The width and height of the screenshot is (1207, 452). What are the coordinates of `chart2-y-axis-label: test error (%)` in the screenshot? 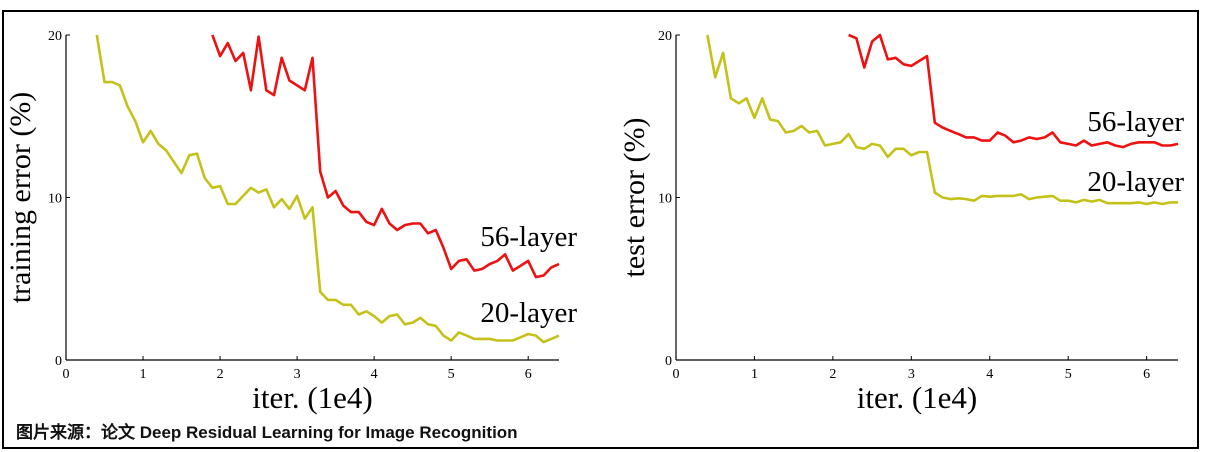 It's located at (634, 198).